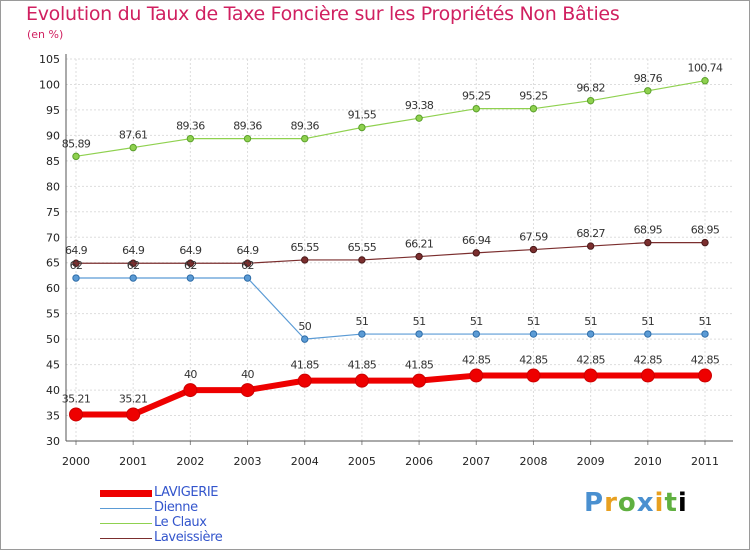 The height and width of the screenshot is (550, 750). I want to click on data-label-le-claux: 91.55, so click(362, 115).